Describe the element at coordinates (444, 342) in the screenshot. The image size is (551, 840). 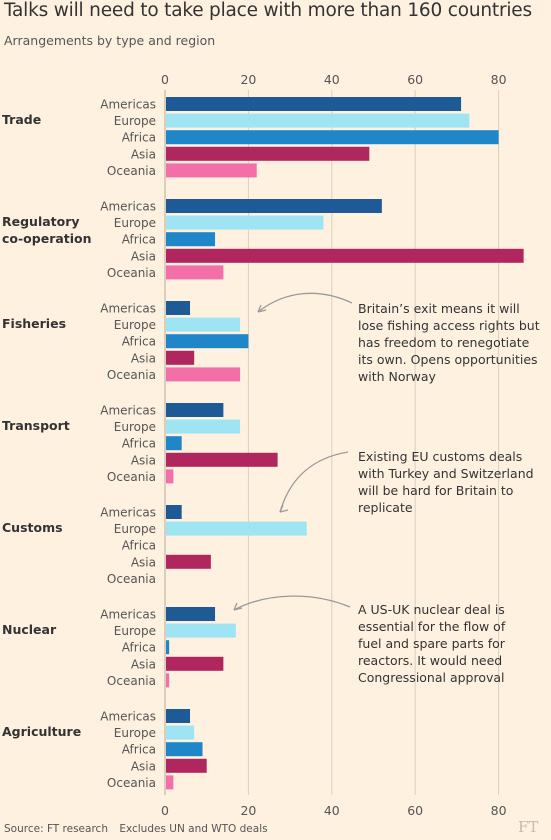
I see `annotation-text: has freedom to renegotiate` at that location.